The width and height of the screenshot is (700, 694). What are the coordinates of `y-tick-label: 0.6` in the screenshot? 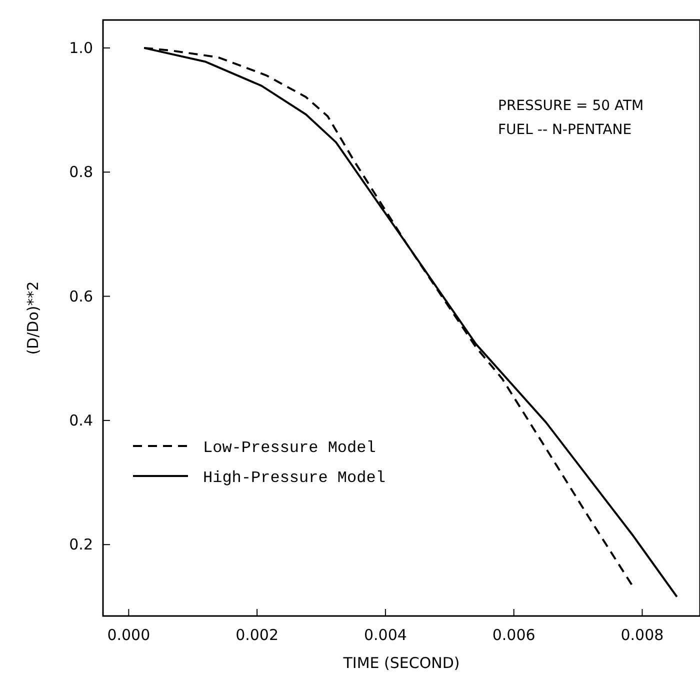 It's located at (81, 296).